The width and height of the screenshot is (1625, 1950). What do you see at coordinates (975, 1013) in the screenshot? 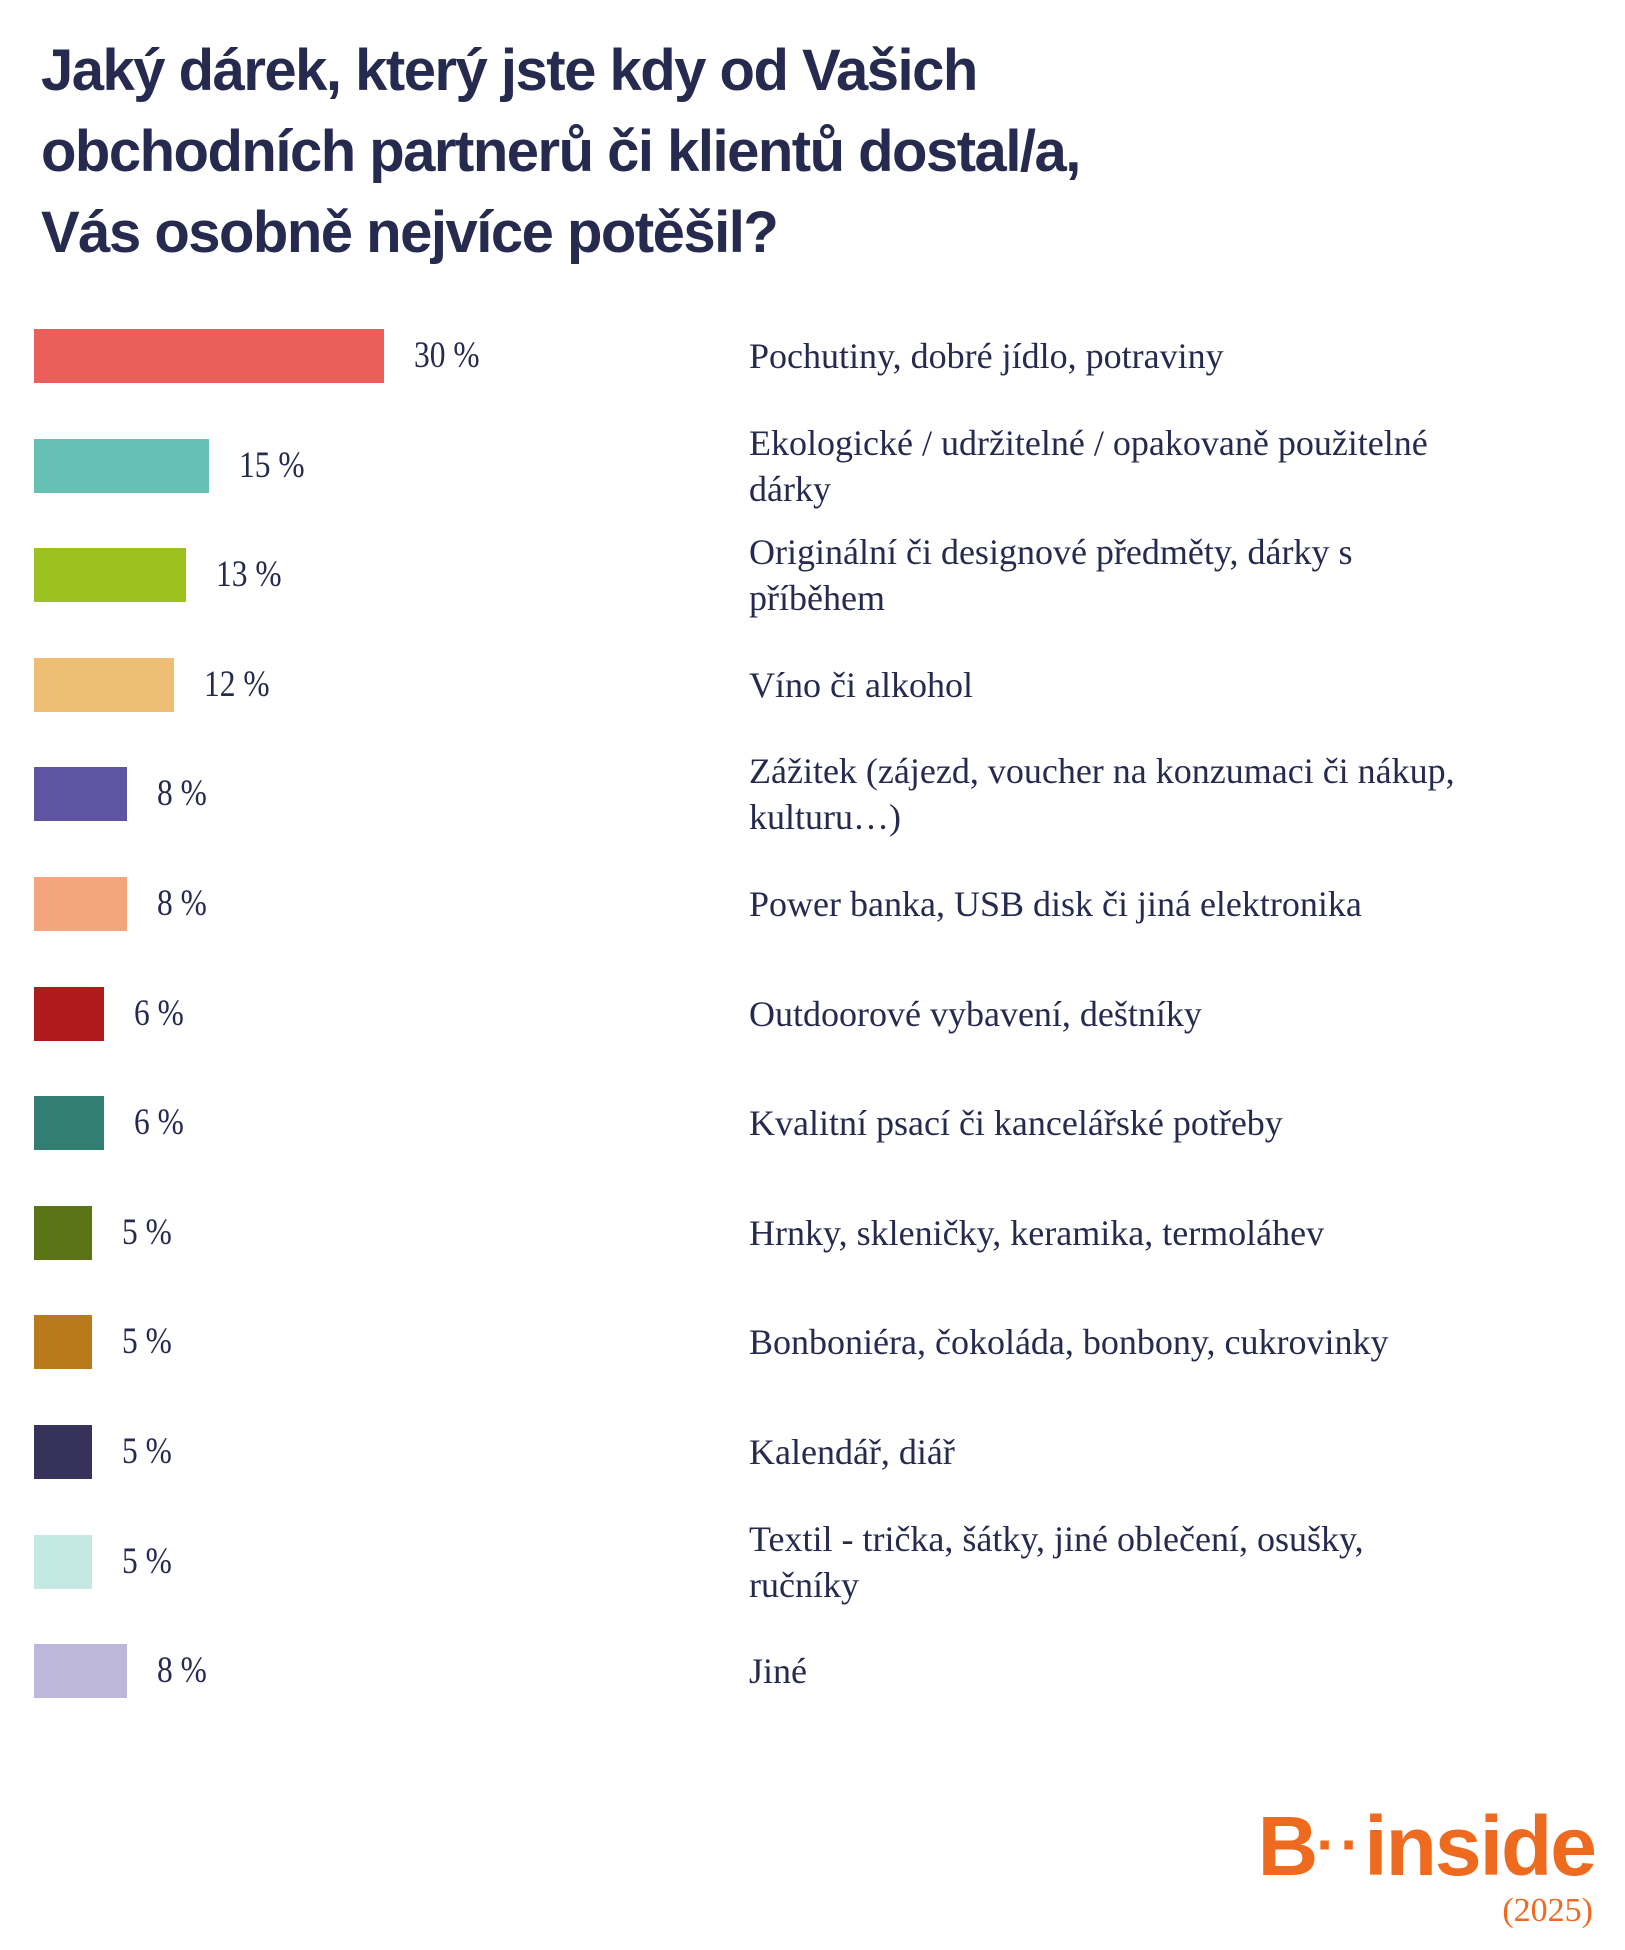
I see `category-label: Outdoorové vybavení, deštníky` at bounding box center [975, 1013].